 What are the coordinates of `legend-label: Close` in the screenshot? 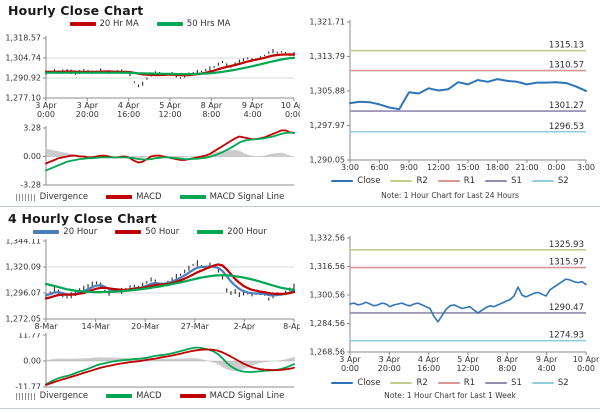 It's located at (369, 383).